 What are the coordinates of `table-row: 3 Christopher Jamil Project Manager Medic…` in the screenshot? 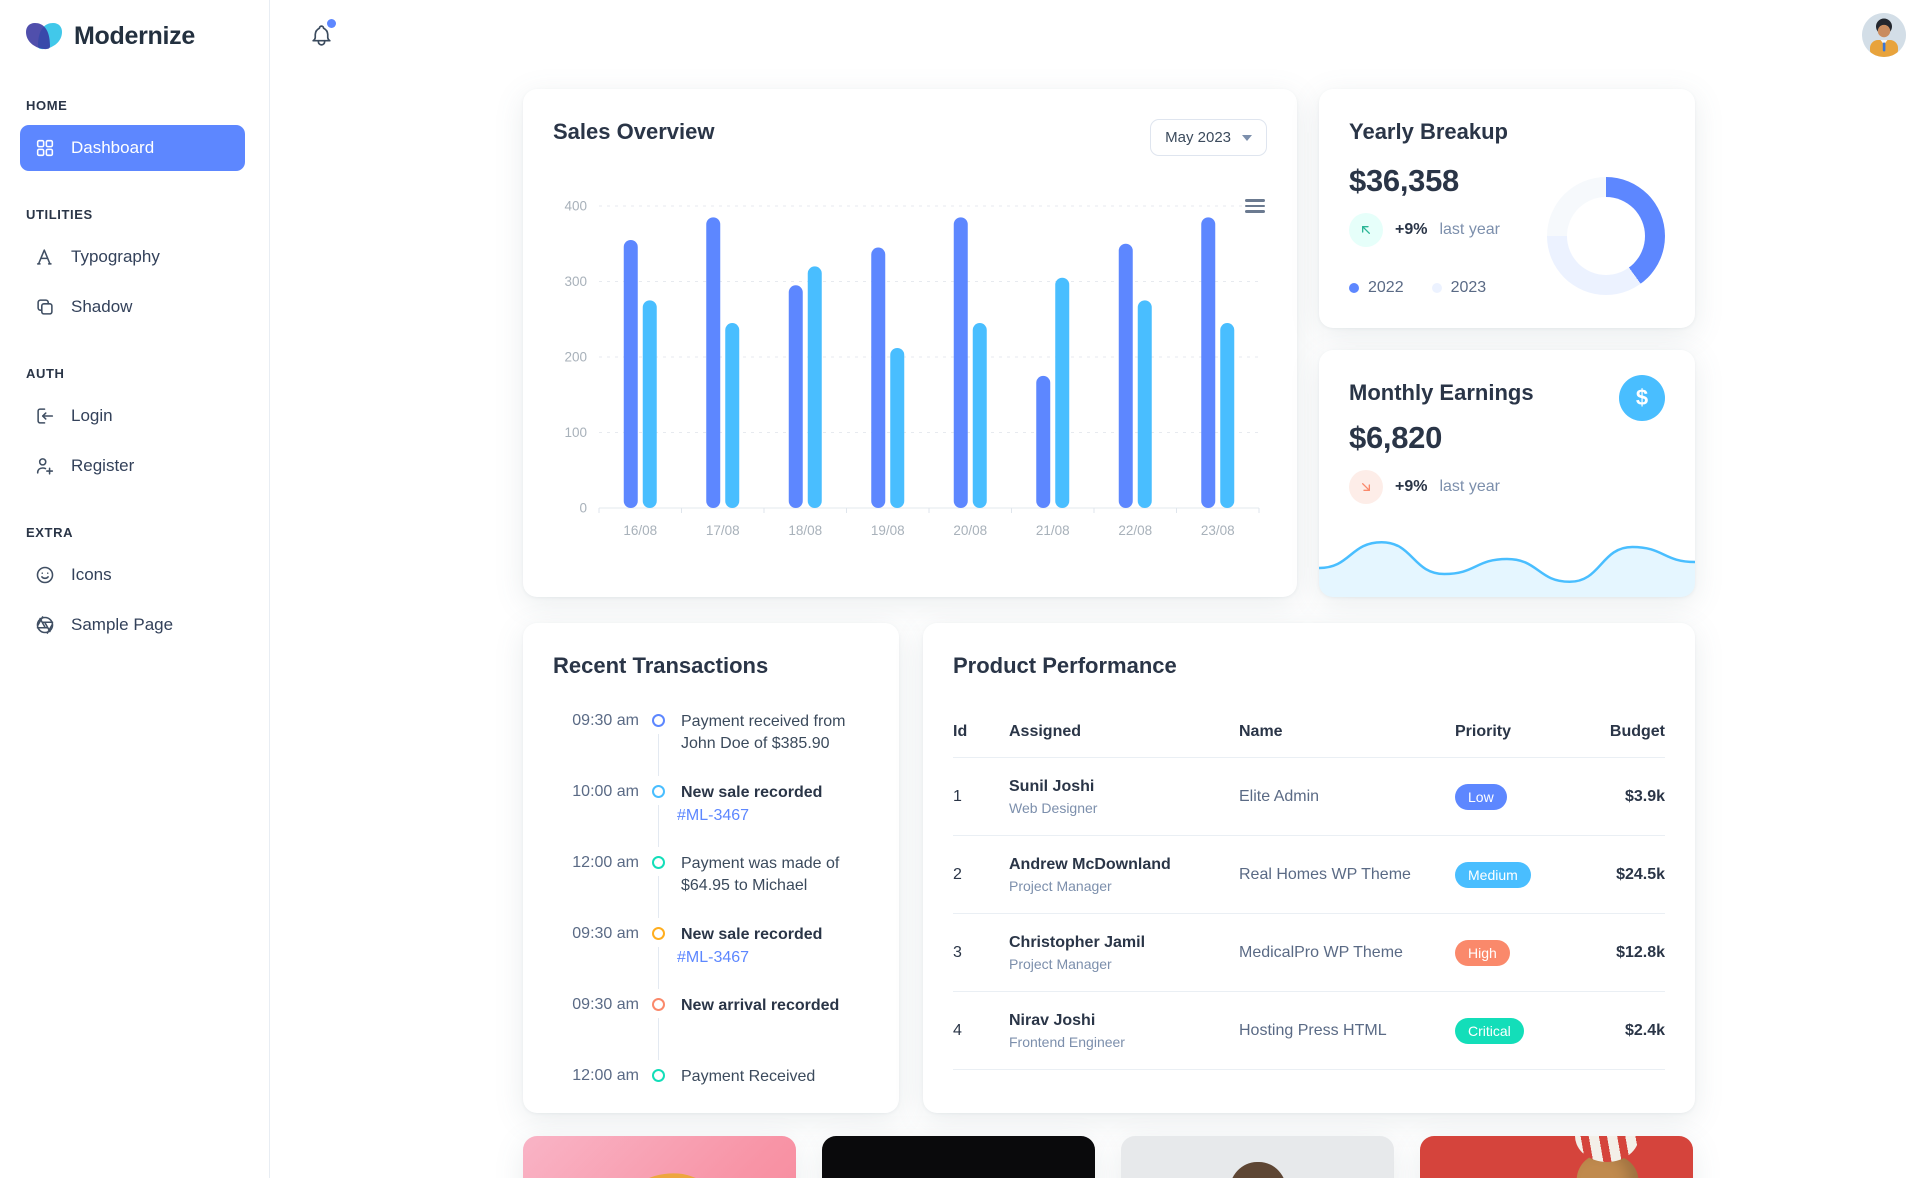 It's located at (1309, 953).